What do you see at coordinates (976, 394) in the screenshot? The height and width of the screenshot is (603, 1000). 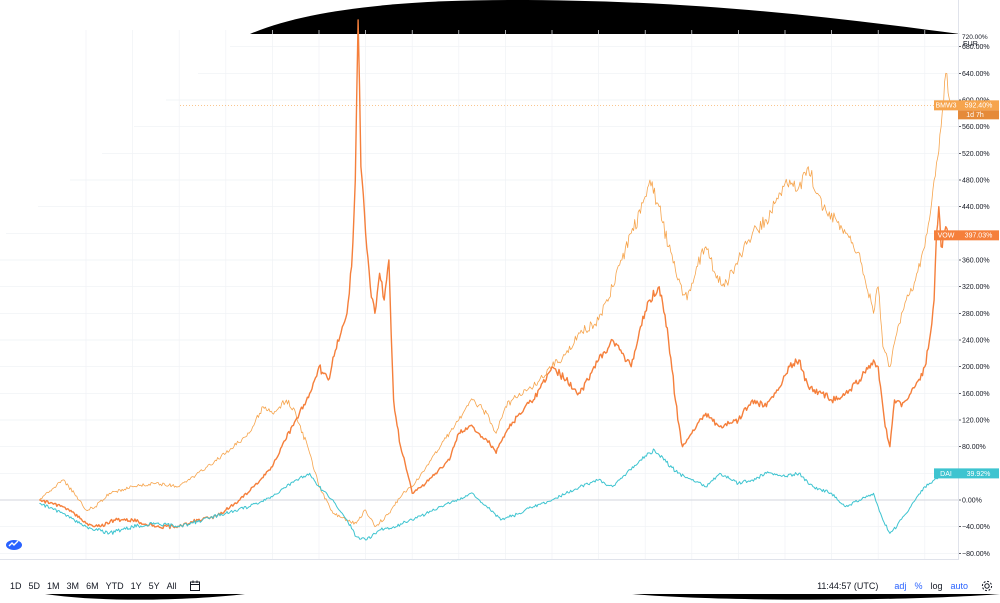 I see `y-tick-label-6: 160.00%` at bounding box center [976, 394].